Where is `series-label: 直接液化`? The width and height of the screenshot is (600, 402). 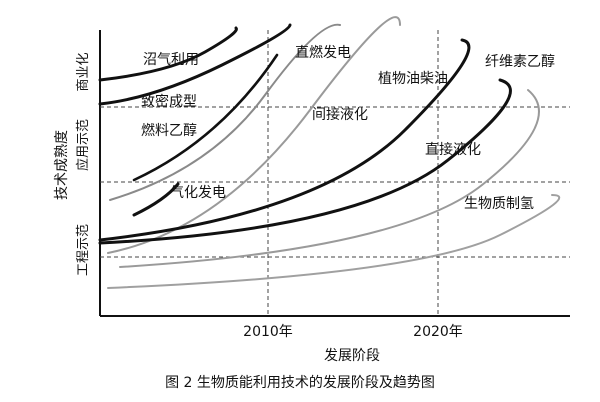
series-label: 直接液化 is located at coordinates (453, 149).